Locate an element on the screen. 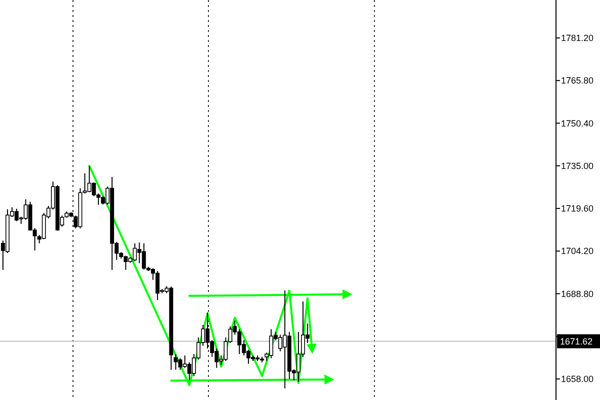 This screenshot has width=600, height=400. y-tick-label: 1750.40 is located at coordinates (577, 123).